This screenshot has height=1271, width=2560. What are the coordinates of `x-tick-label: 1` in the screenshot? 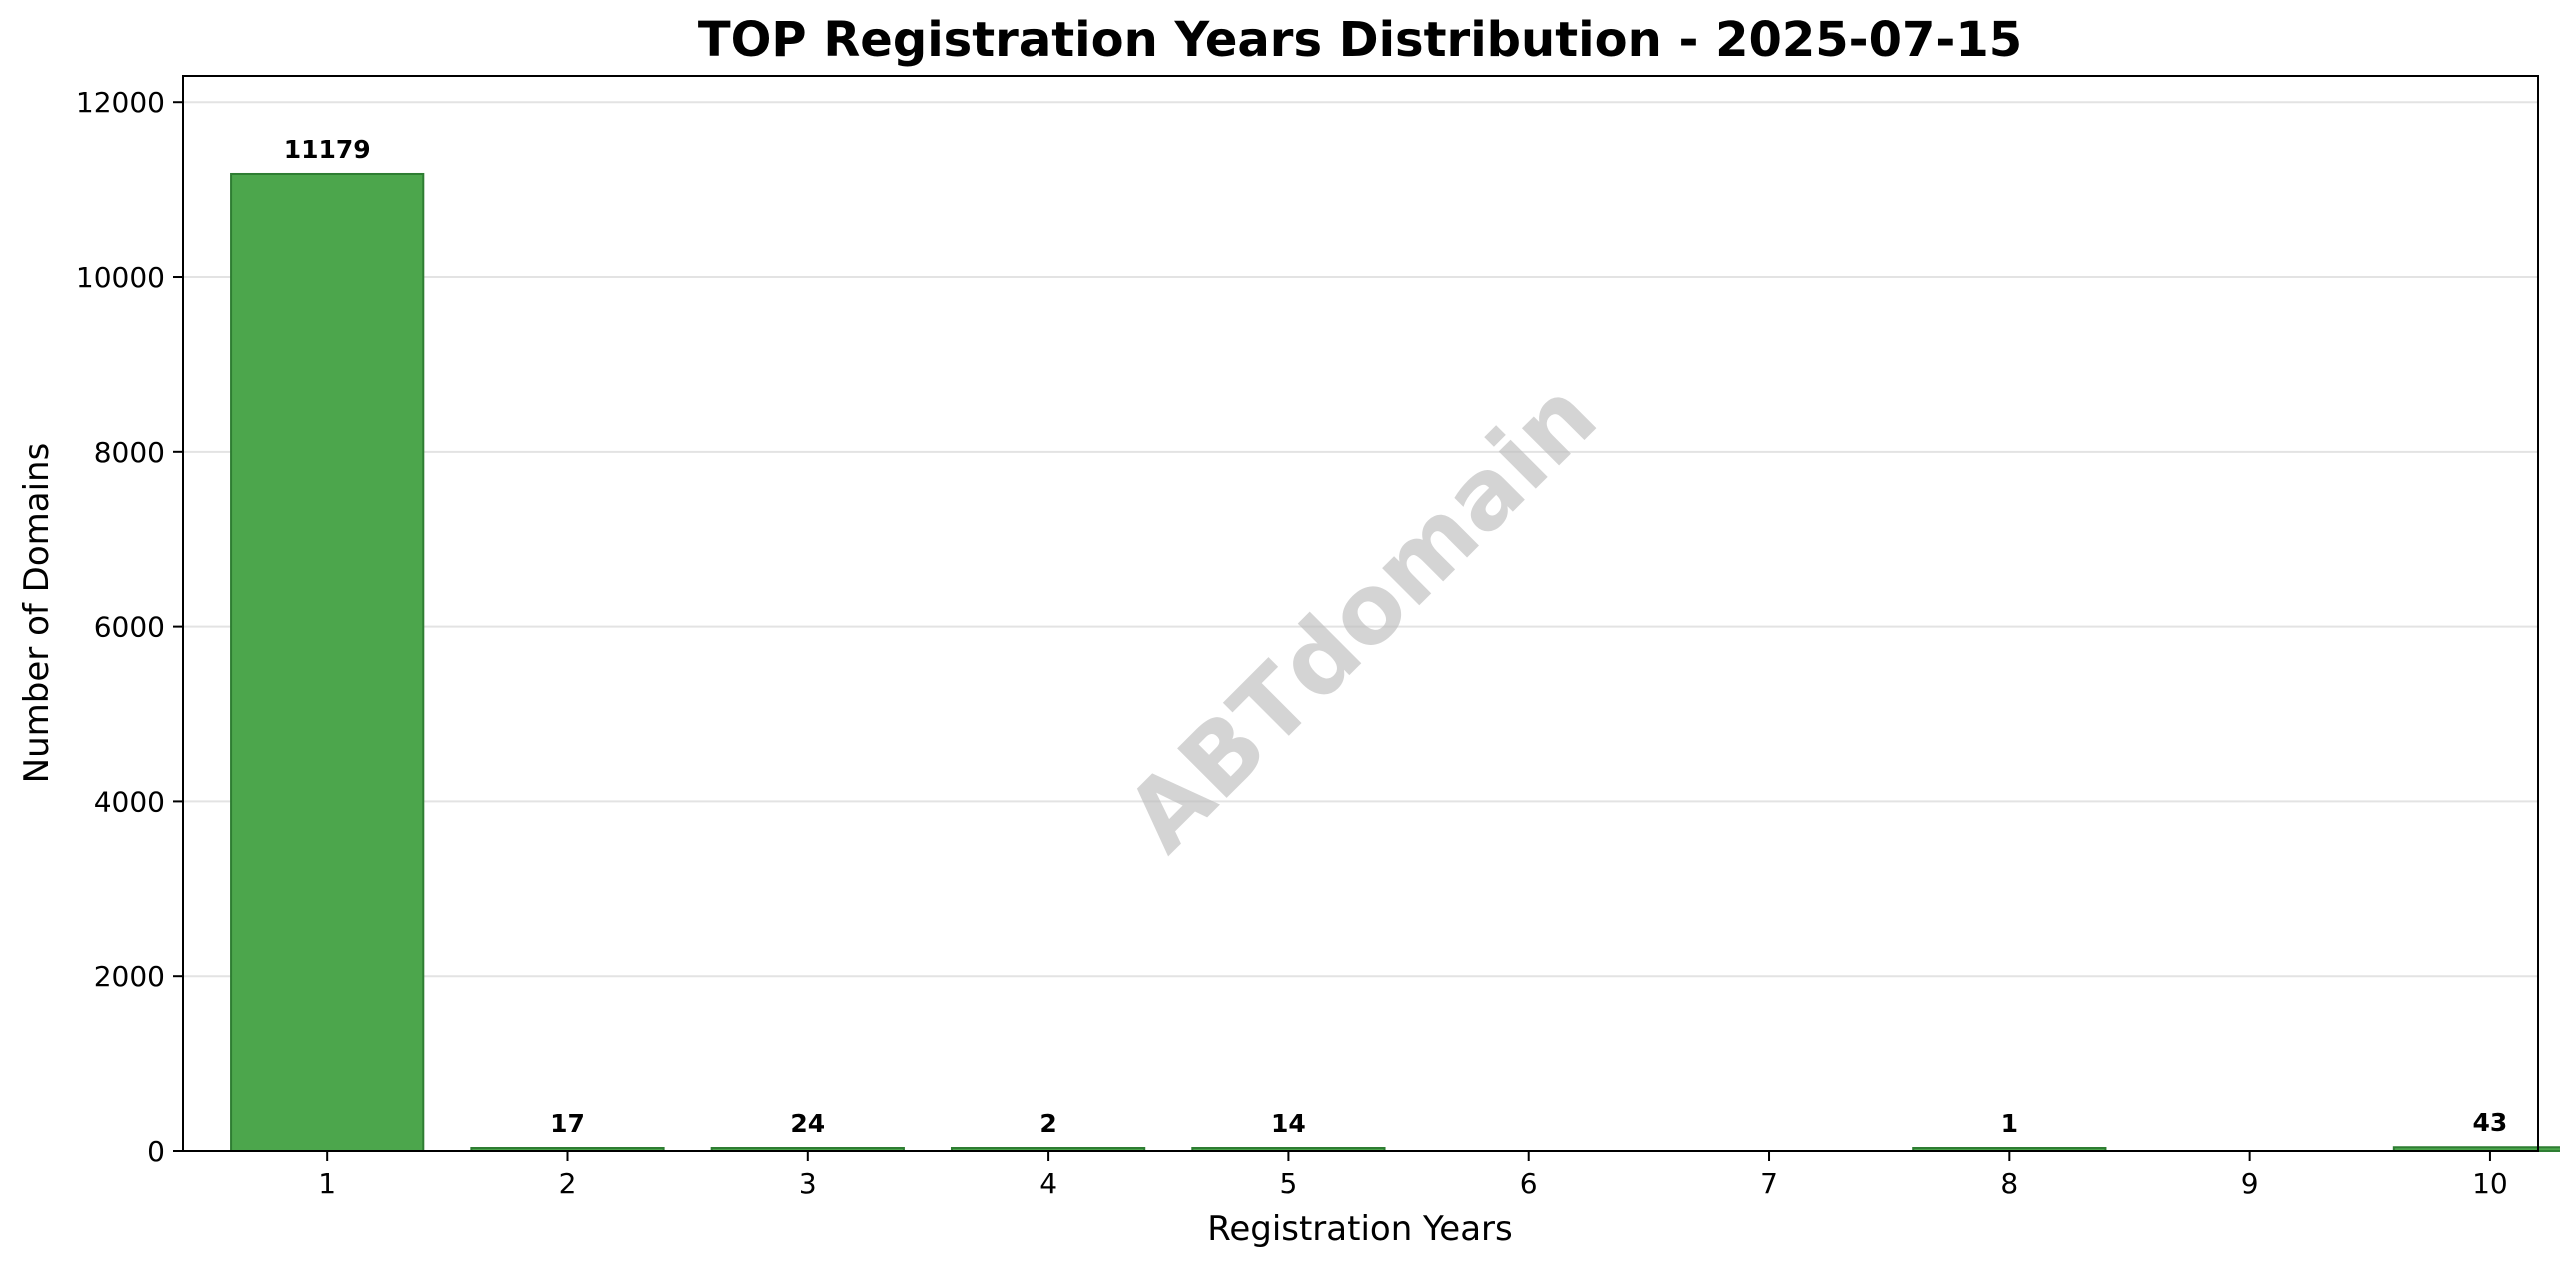 It's located at (327, 1183).